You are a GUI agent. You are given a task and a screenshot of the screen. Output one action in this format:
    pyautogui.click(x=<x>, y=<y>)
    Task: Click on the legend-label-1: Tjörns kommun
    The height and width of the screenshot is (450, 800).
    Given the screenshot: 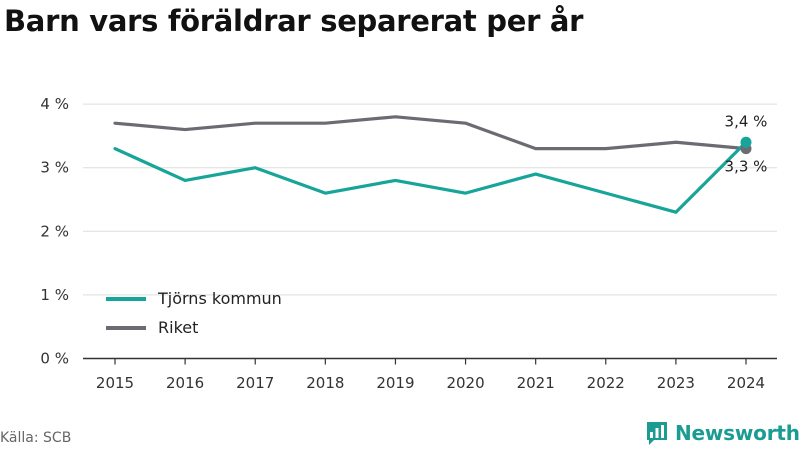 What is the action you would take?
    pyautogui.click(x=219, y=298)
    